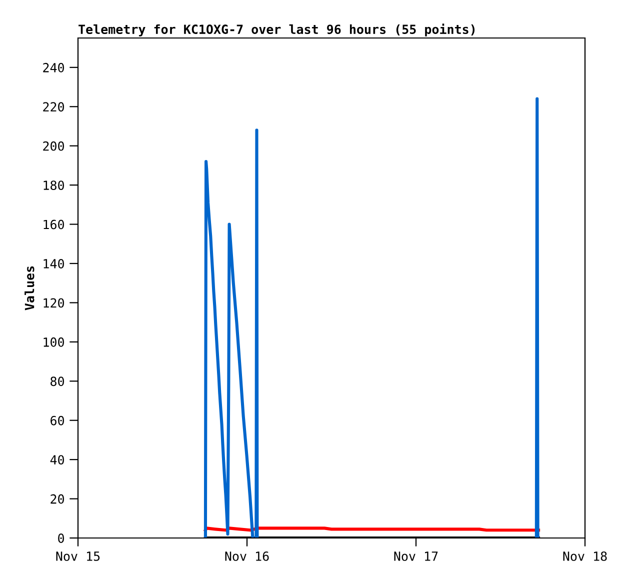  I want to click on y-tick-label: 40, so click(57, 460).